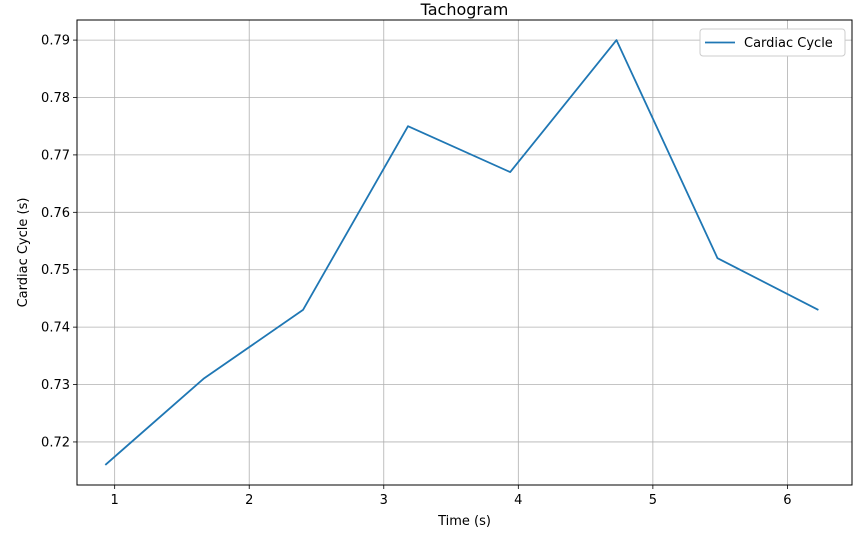 The image size is (857, 536). What do you see at coordinates (55, 328) in the screenshot?
I see `y-tick-label: 0.74` at bounding box center [55, 328].